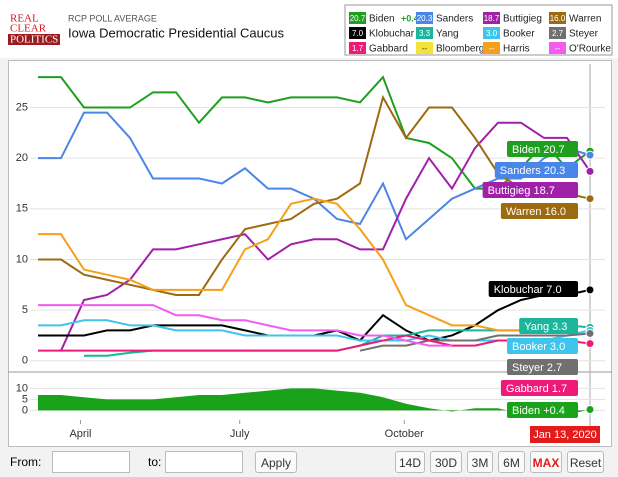 Image resolution: width=618 pixels, height=477 pixels. What do you see at coordinates (410, 462) in the screenshot?
I see `range-button: 14D` at bounding box center [410, 462].